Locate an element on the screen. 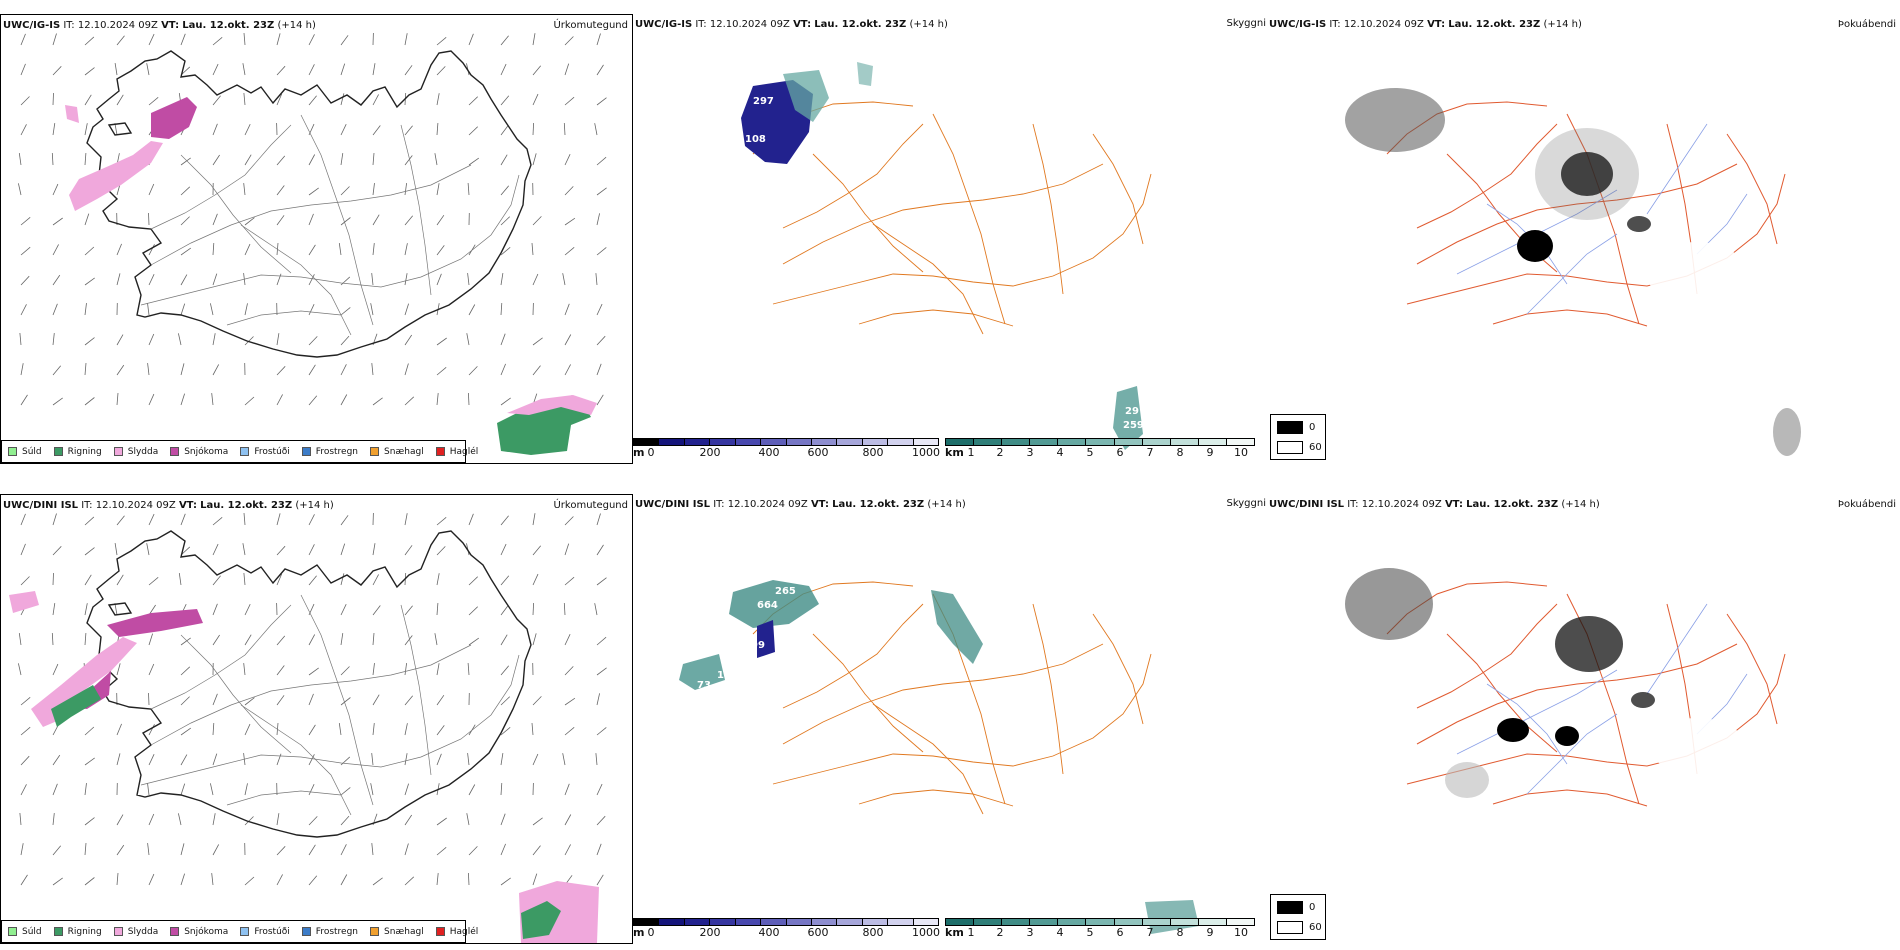  model-name: UWC/DINI ISL is located at coordinates (673, 504).